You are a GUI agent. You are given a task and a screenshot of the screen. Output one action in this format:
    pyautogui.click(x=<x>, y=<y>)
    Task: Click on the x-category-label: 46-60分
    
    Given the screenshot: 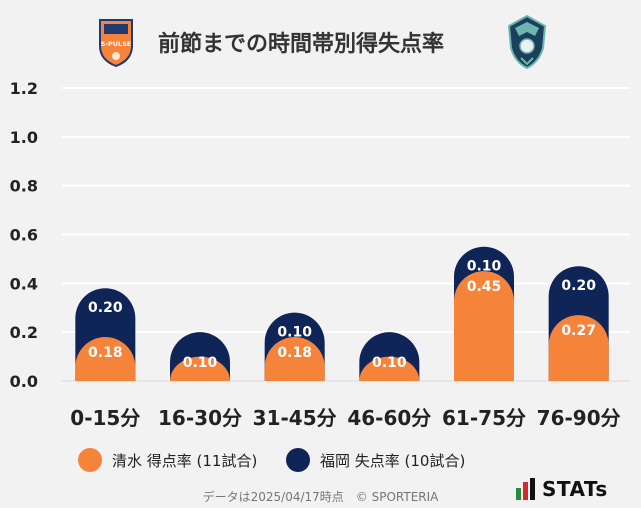 What is the action you would take?
    pyautogui.click(x=389, y=418)
    